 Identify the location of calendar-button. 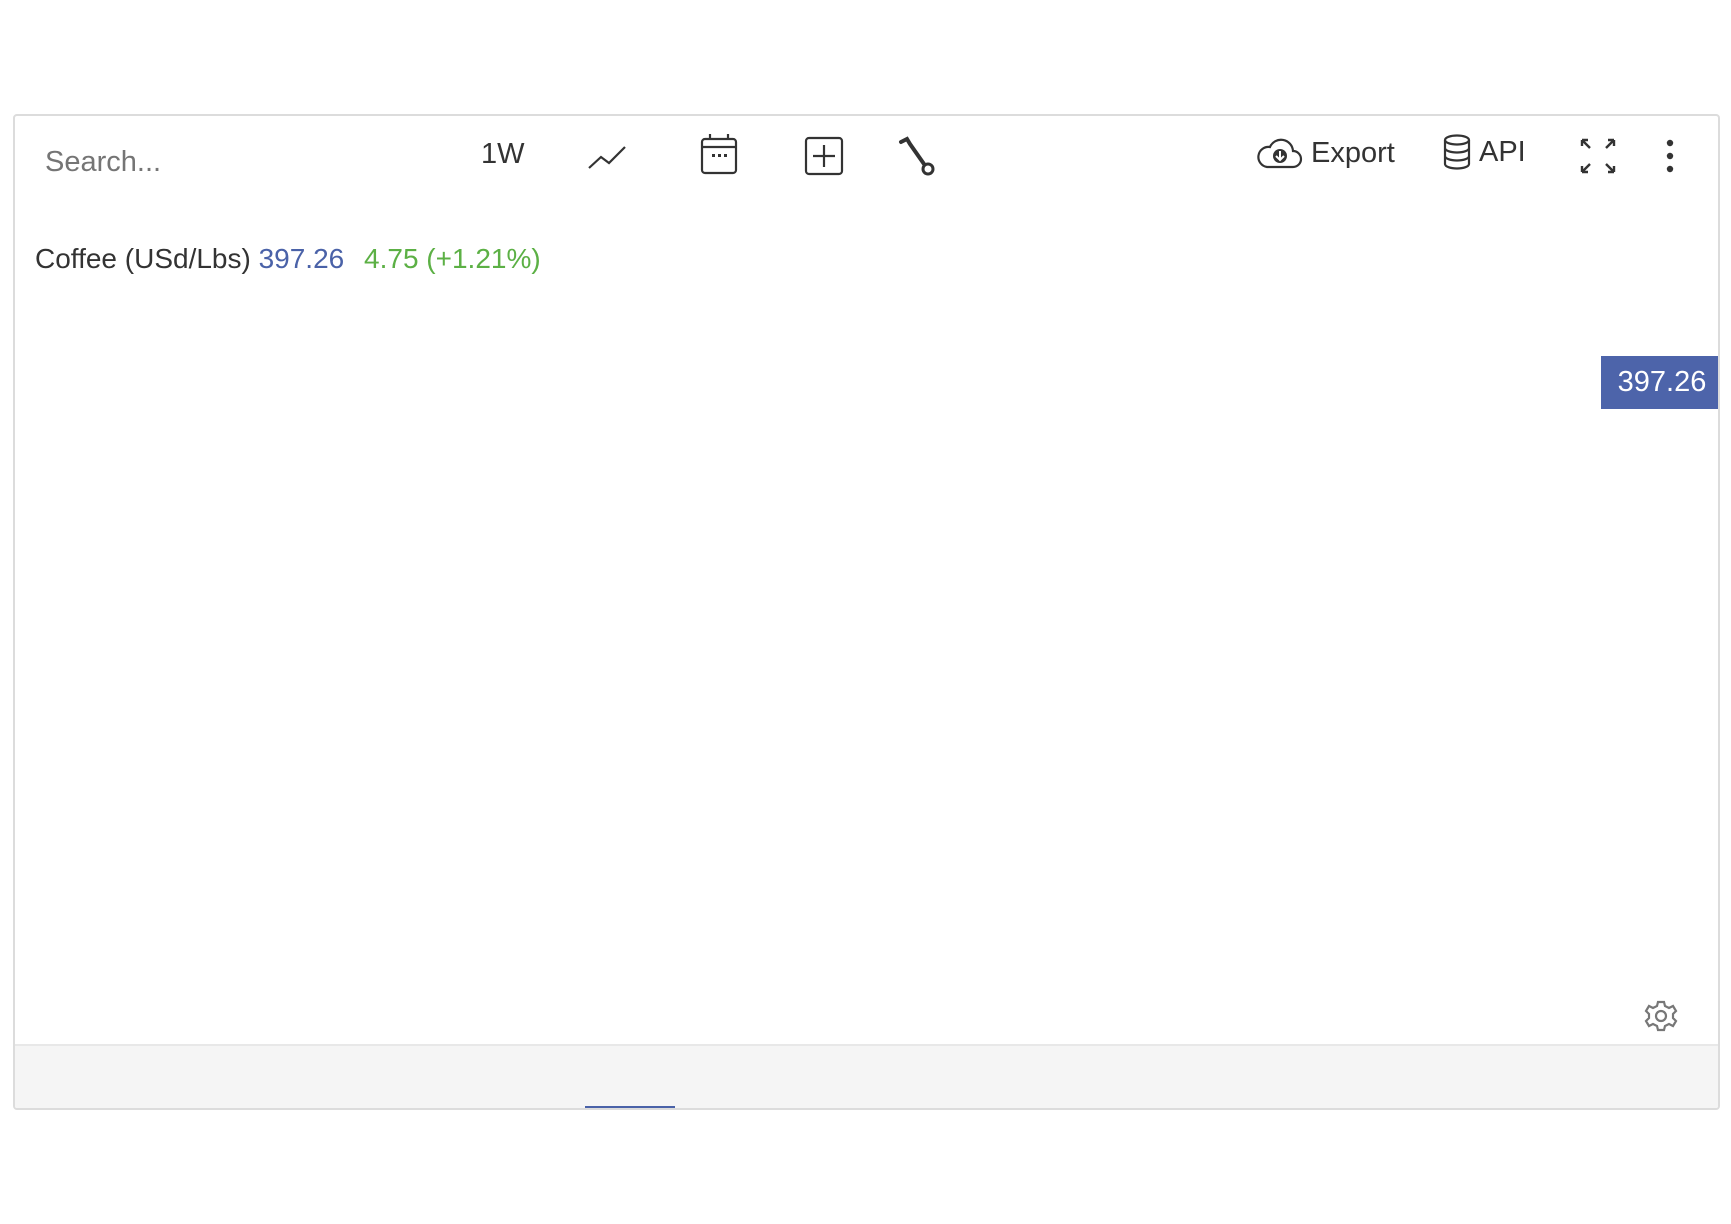
(719, 154).